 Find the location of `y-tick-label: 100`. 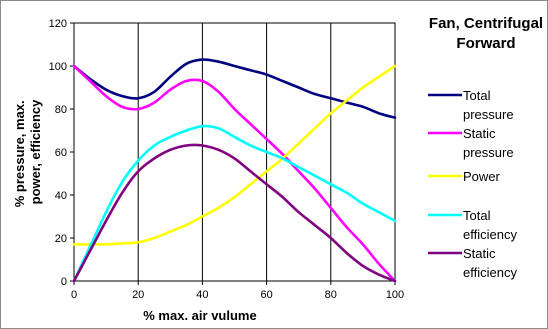

y-tick-label: 100 is located at coordinates (58, 67).